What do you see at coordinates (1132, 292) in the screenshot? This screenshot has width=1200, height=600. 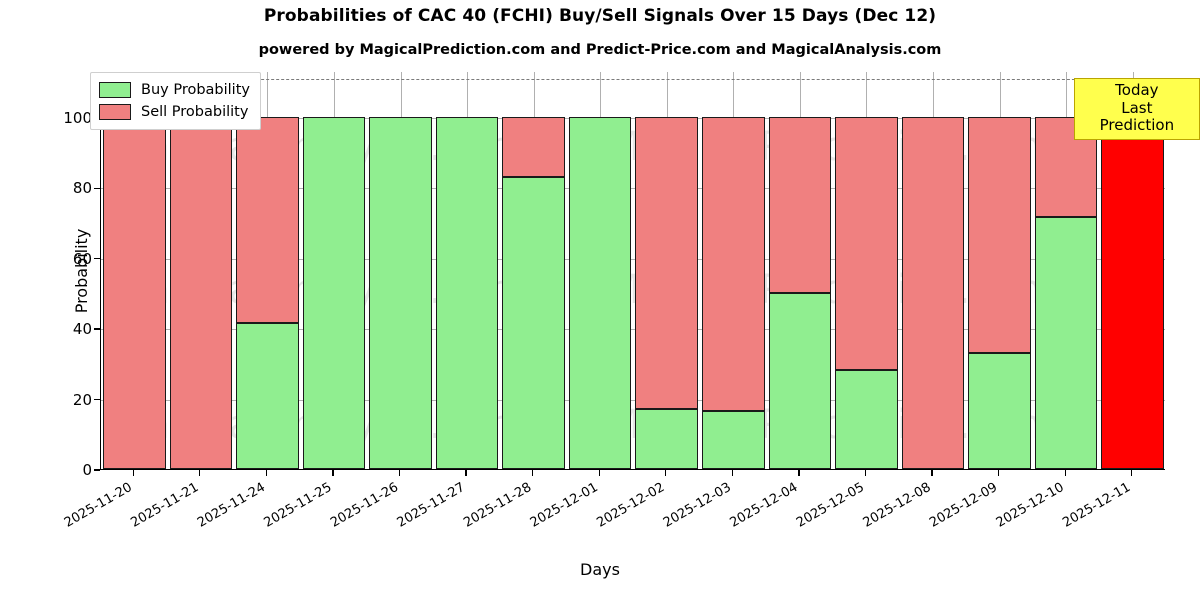 I see `bar-segment-today` at bounding box center [1132, 292].